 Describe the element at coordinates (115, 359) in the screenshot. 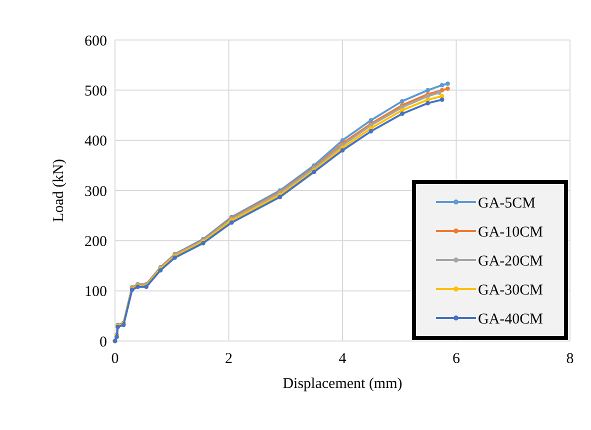

I see `x-tick-label: 0` at that location.